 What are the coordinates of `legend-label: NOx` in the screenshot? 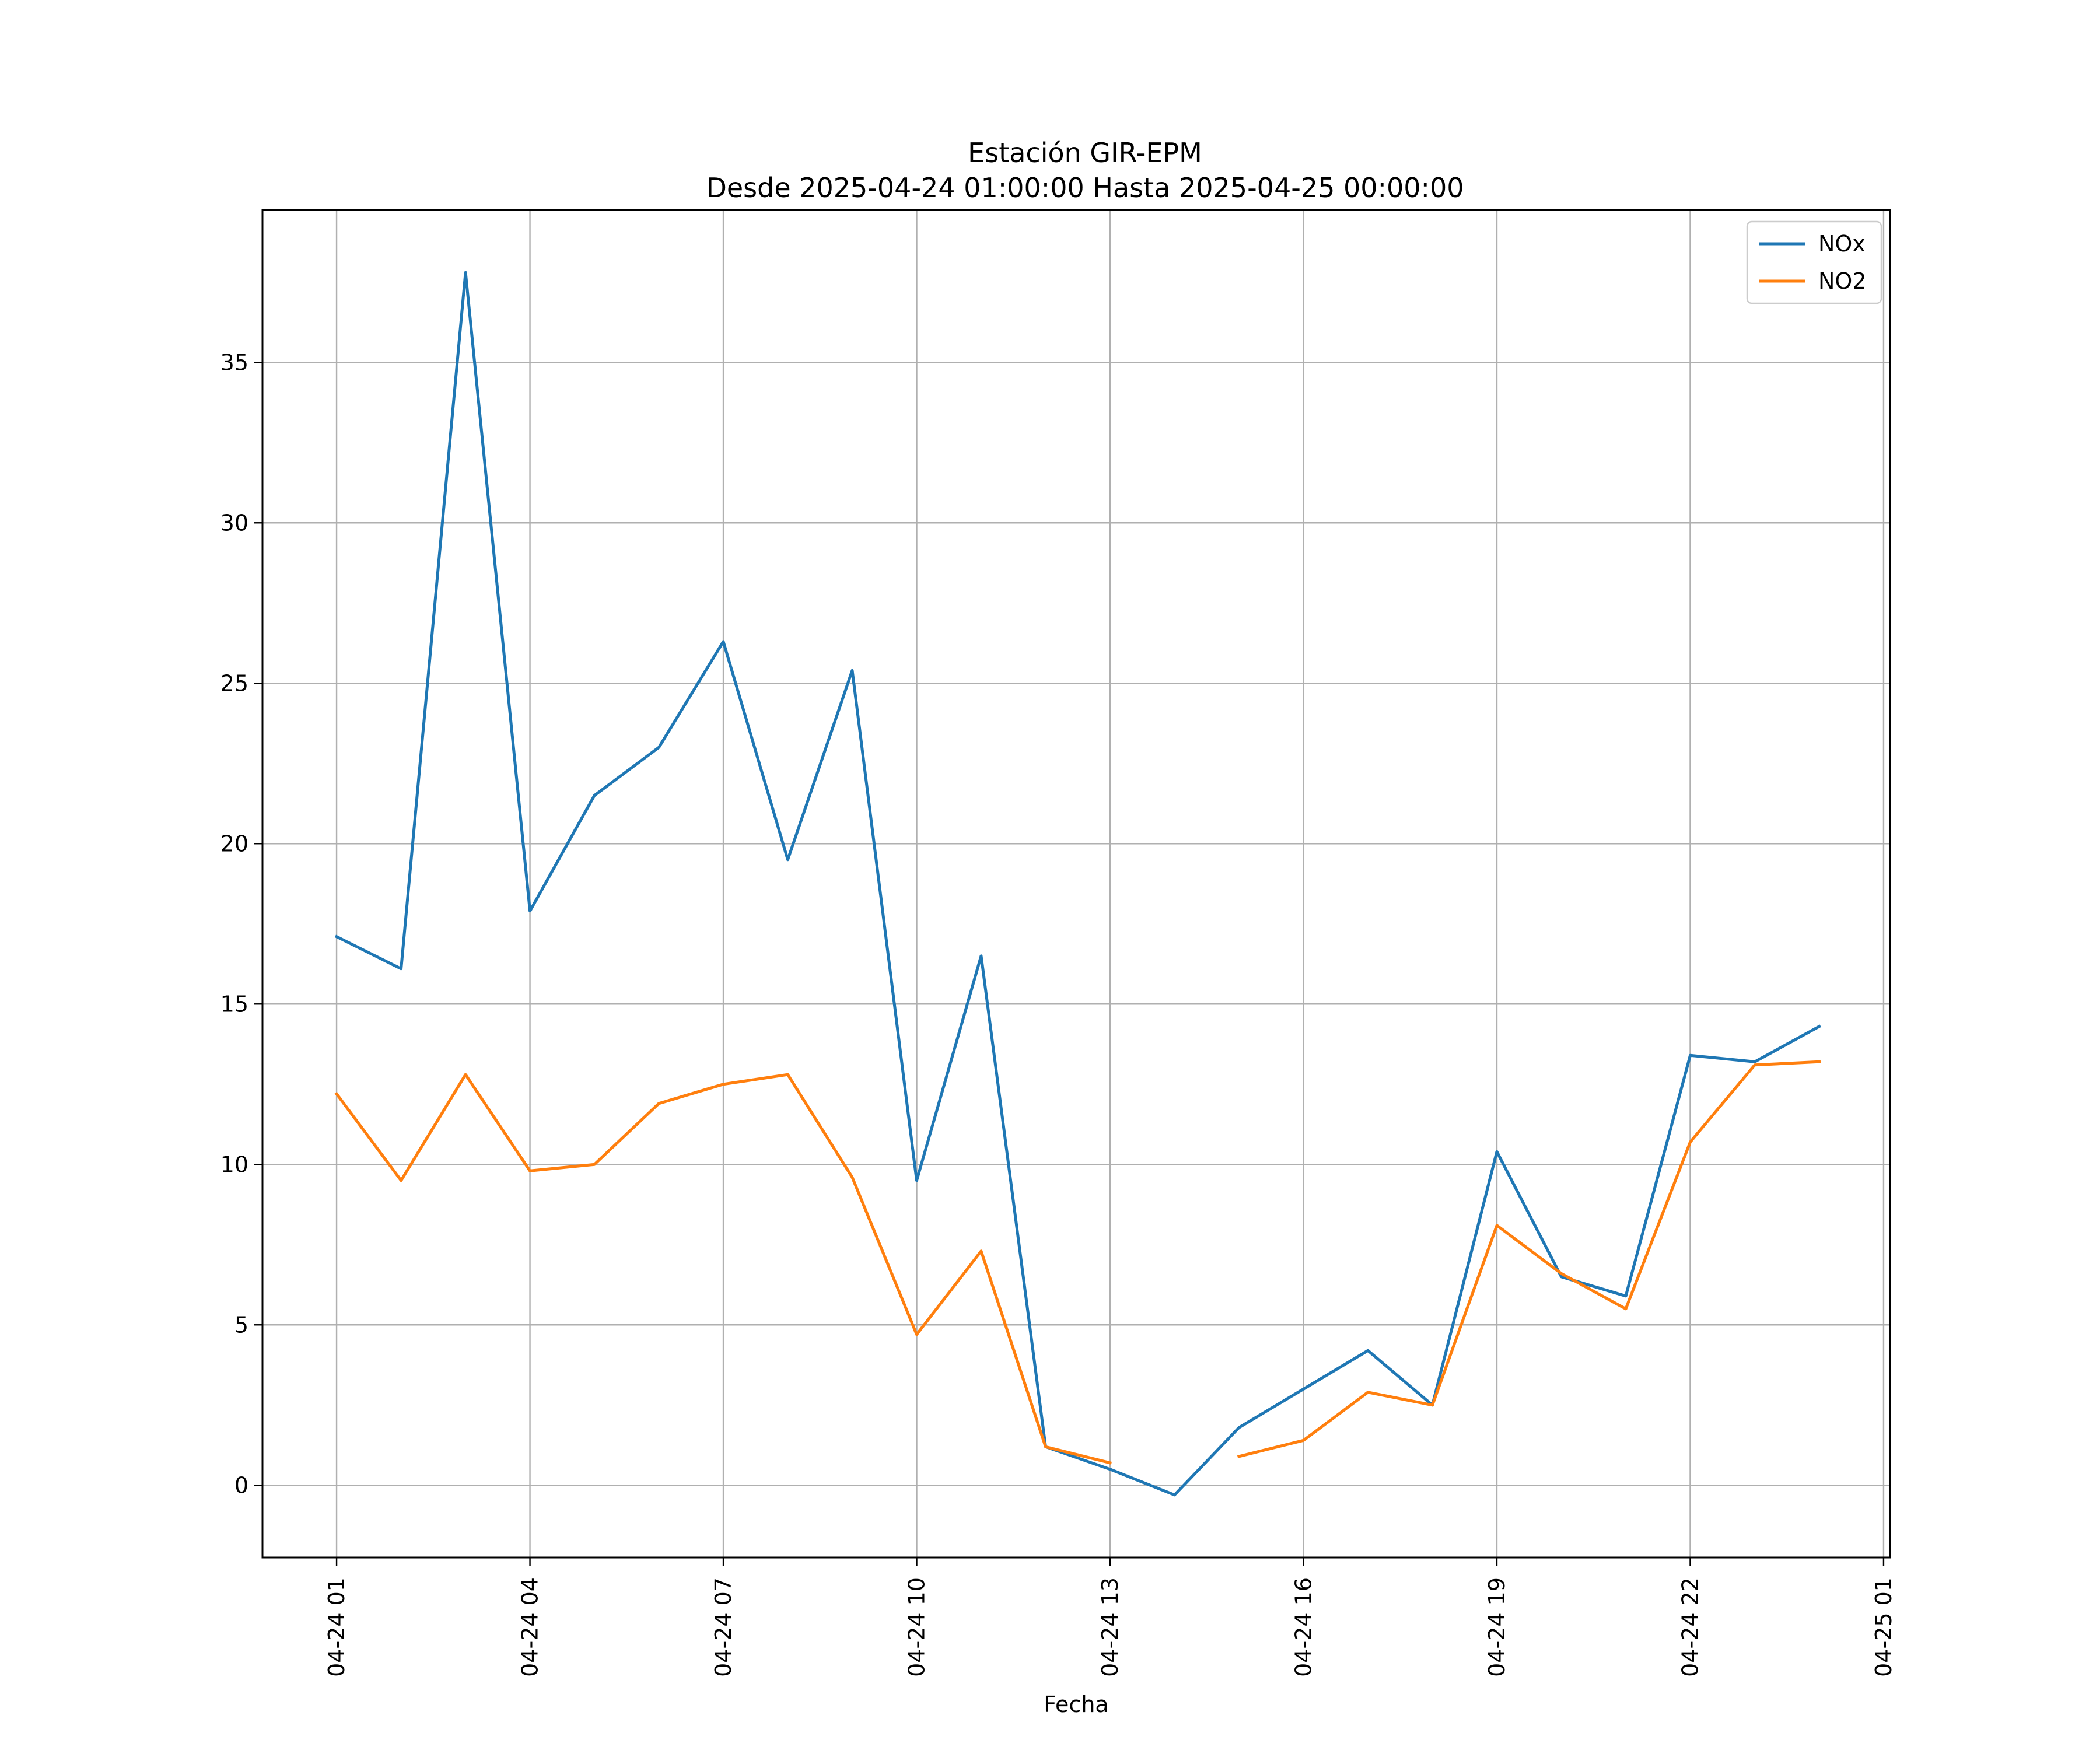 It's located at (1842, 244).